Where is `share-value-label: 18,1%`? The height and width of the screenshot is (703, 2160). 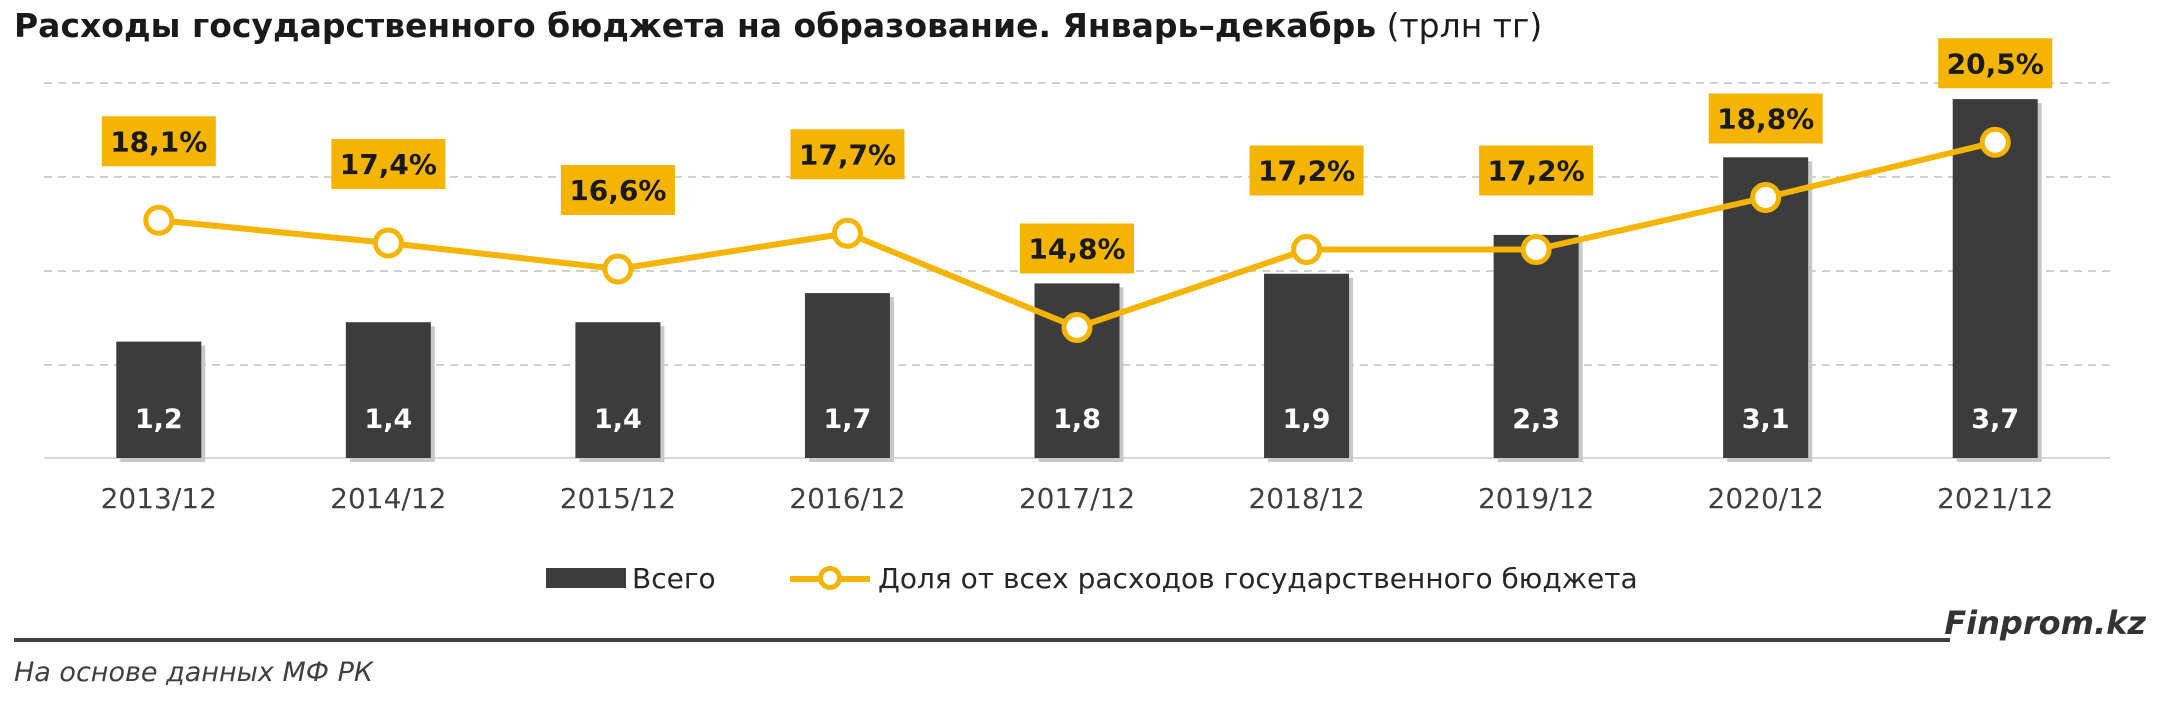
share-value-label: 18,1% is located at coordinates (158, 141).